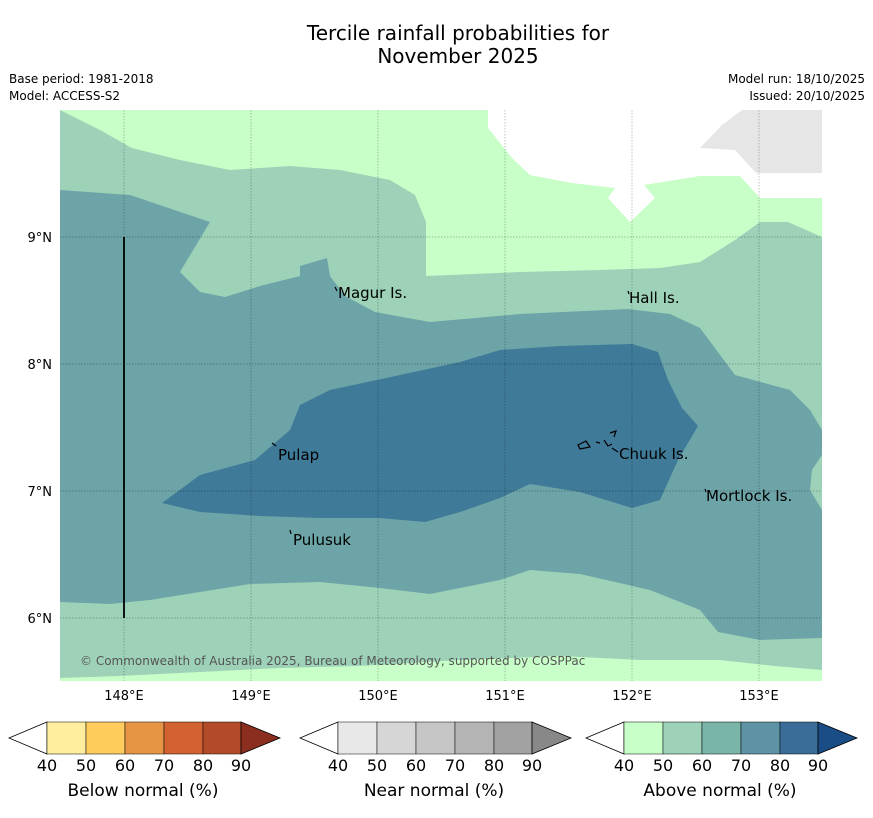 The image size is (873, 818). What do you see at coordinates (81, 88) in the screenshot?
I see `meta-left: Base period: 1981-2018 Model: ACCESS-S2` at bounding box center [81, 88].